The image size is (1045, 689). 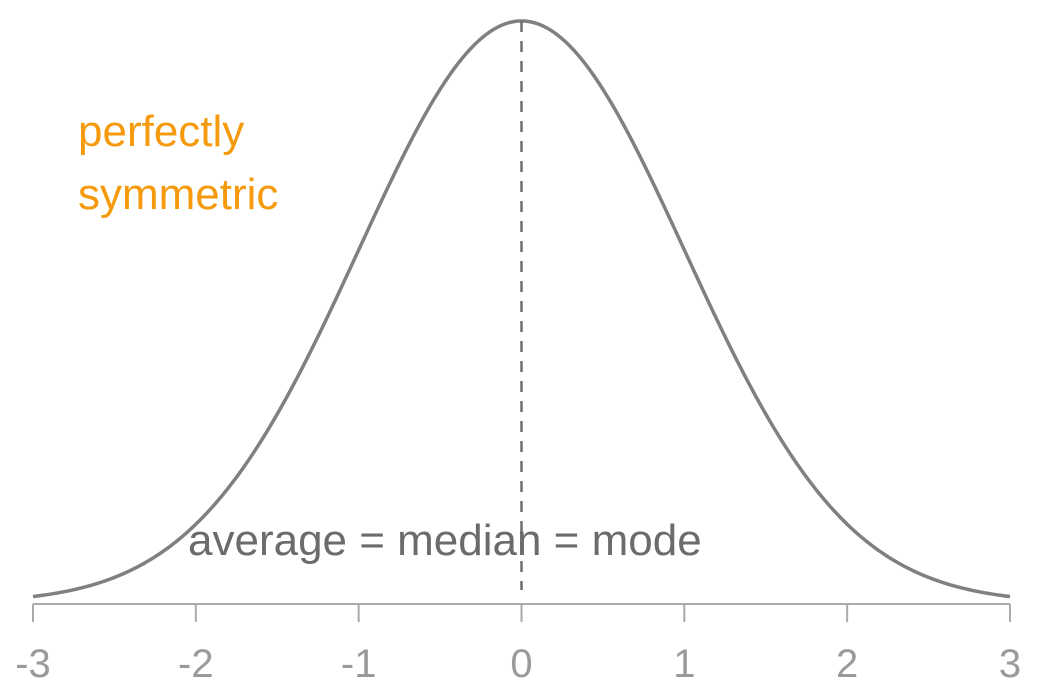 I want to click on x-tick-label: -2, so click(x=196, y=664).